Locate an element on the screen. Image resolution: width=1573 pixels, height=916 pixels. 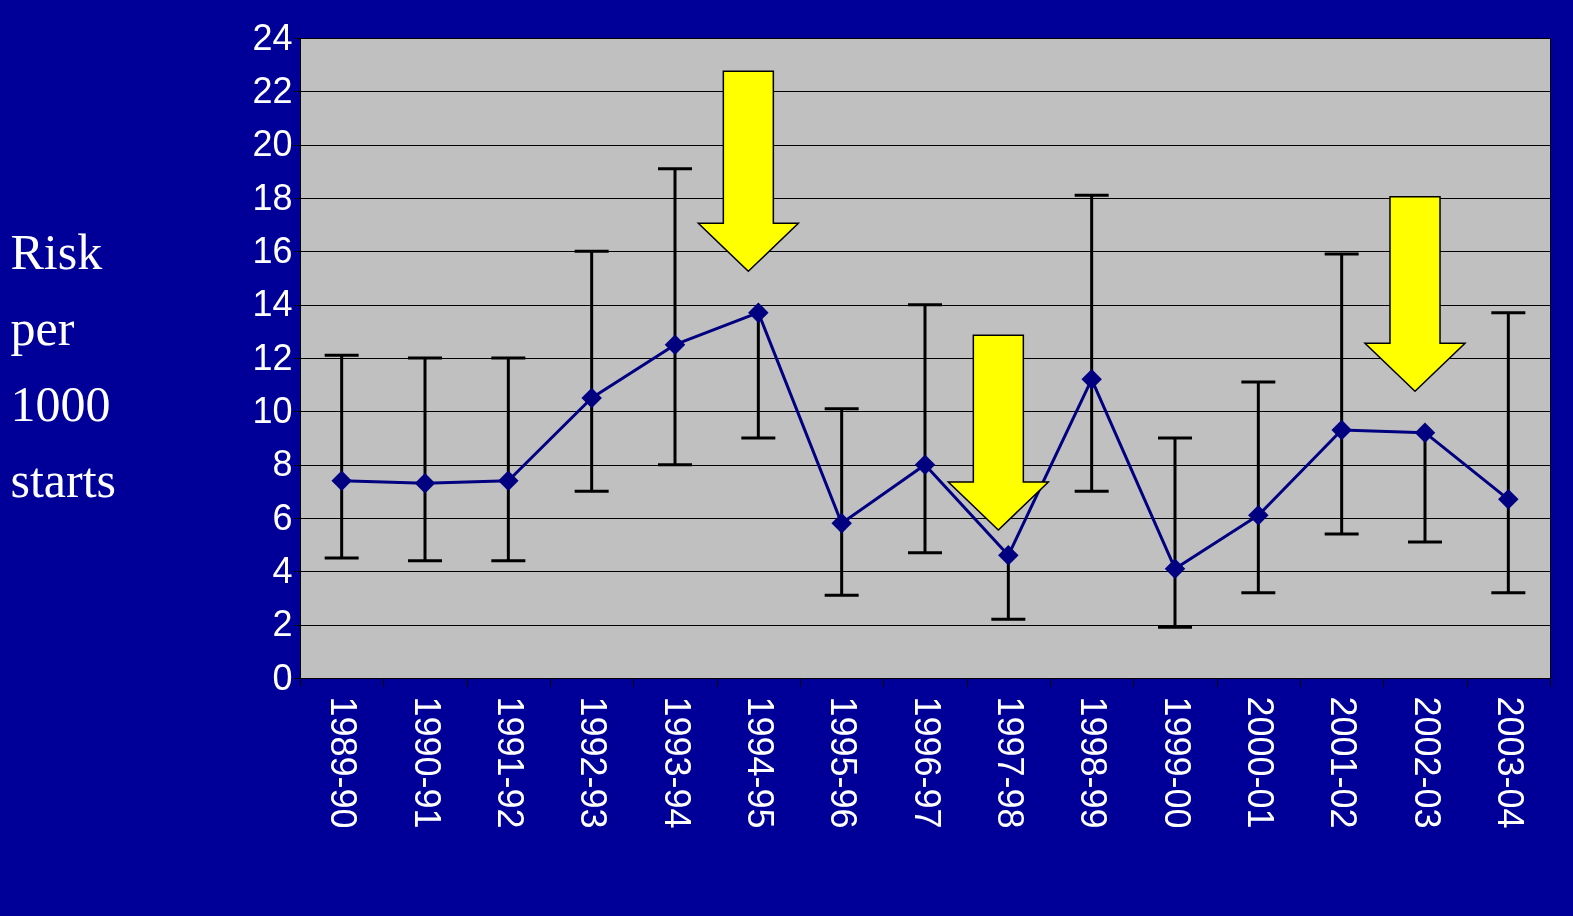
y-tick-label: 20 is located at coordinates (272, 144).